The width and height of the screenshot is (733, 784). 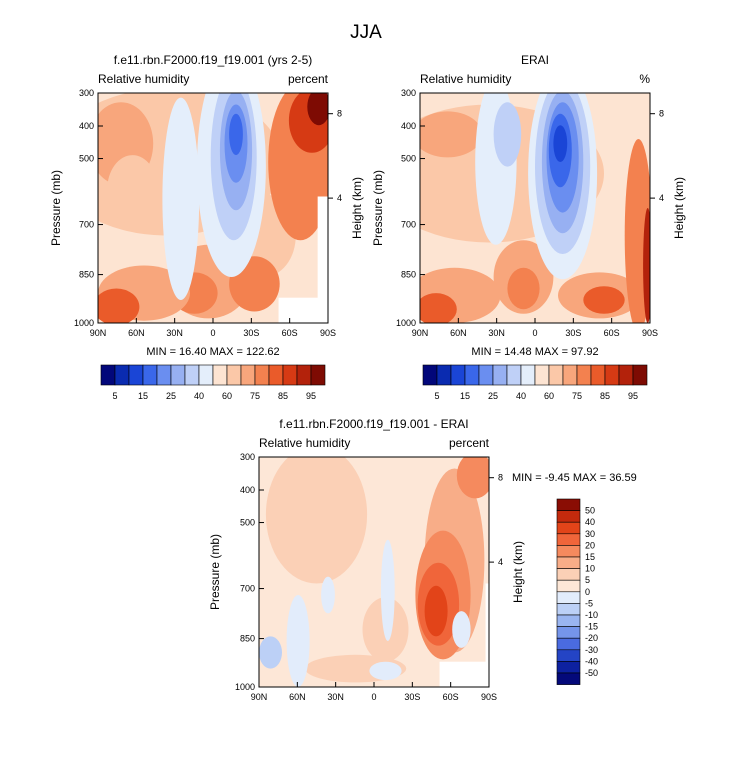 What do you see at coordinates (247, 639) in the screenshot?
I see `y-tick-label: 850` at bounding box center [247, 639].